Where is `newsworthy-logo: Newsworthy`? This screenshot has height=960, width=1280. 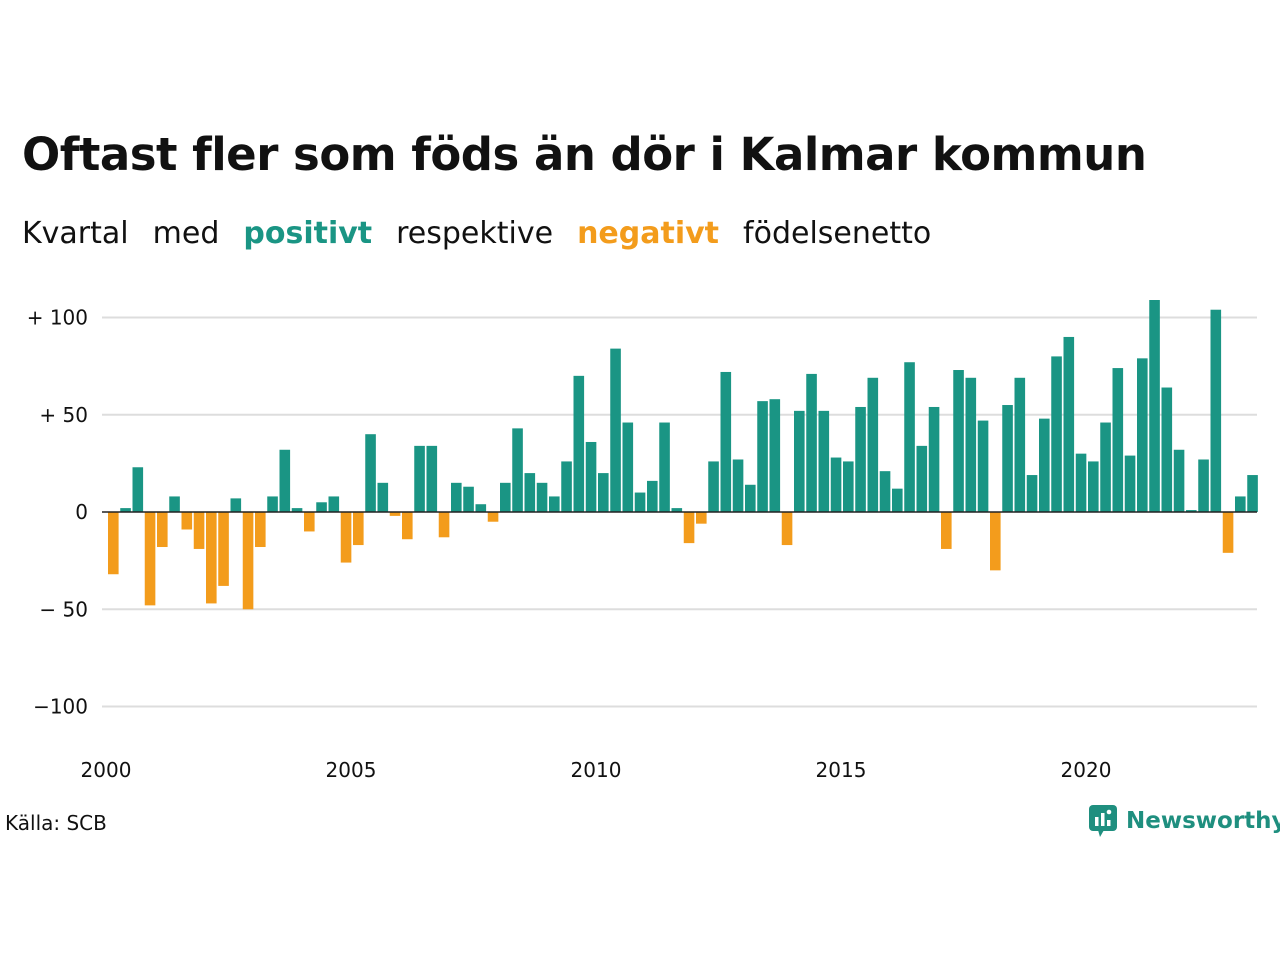
newsworthy-logo: Newsworthy is located at coordinates (1184, 821).